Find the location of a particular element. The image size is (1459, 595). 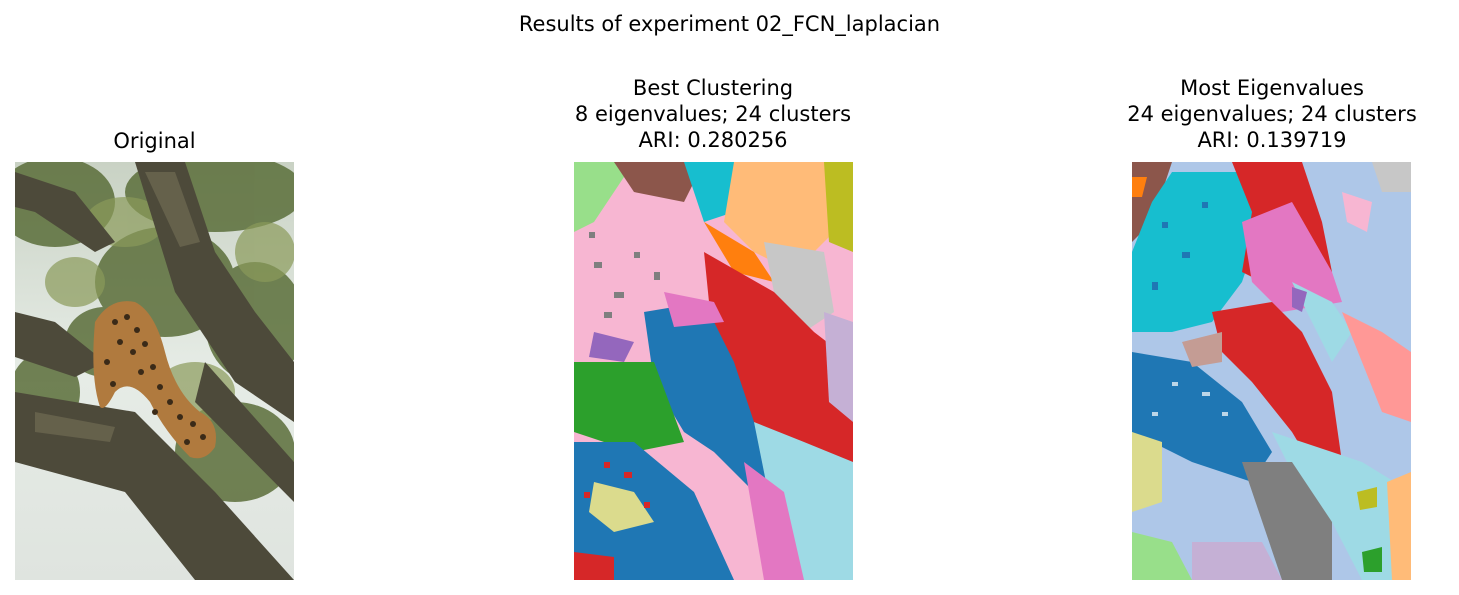

best-clustering-title-line-2: 8 eigenvalues; 24 clusters is located at coordinates (713, 114).